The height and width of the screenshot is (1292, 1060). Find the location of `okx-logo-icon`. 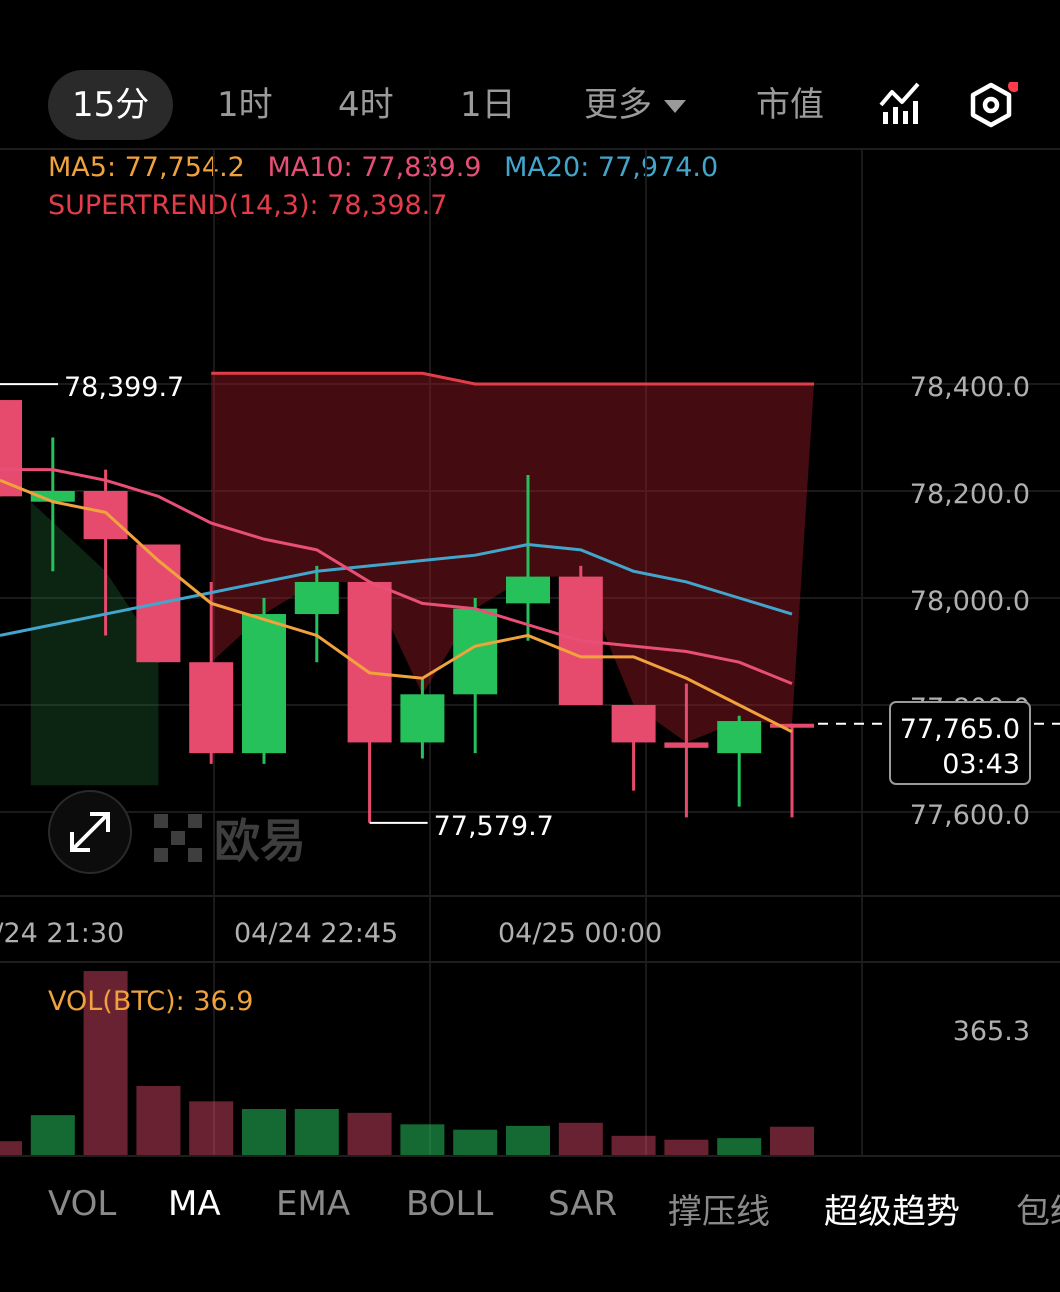

okx-logo-icon is located at coordinates (178, 838).